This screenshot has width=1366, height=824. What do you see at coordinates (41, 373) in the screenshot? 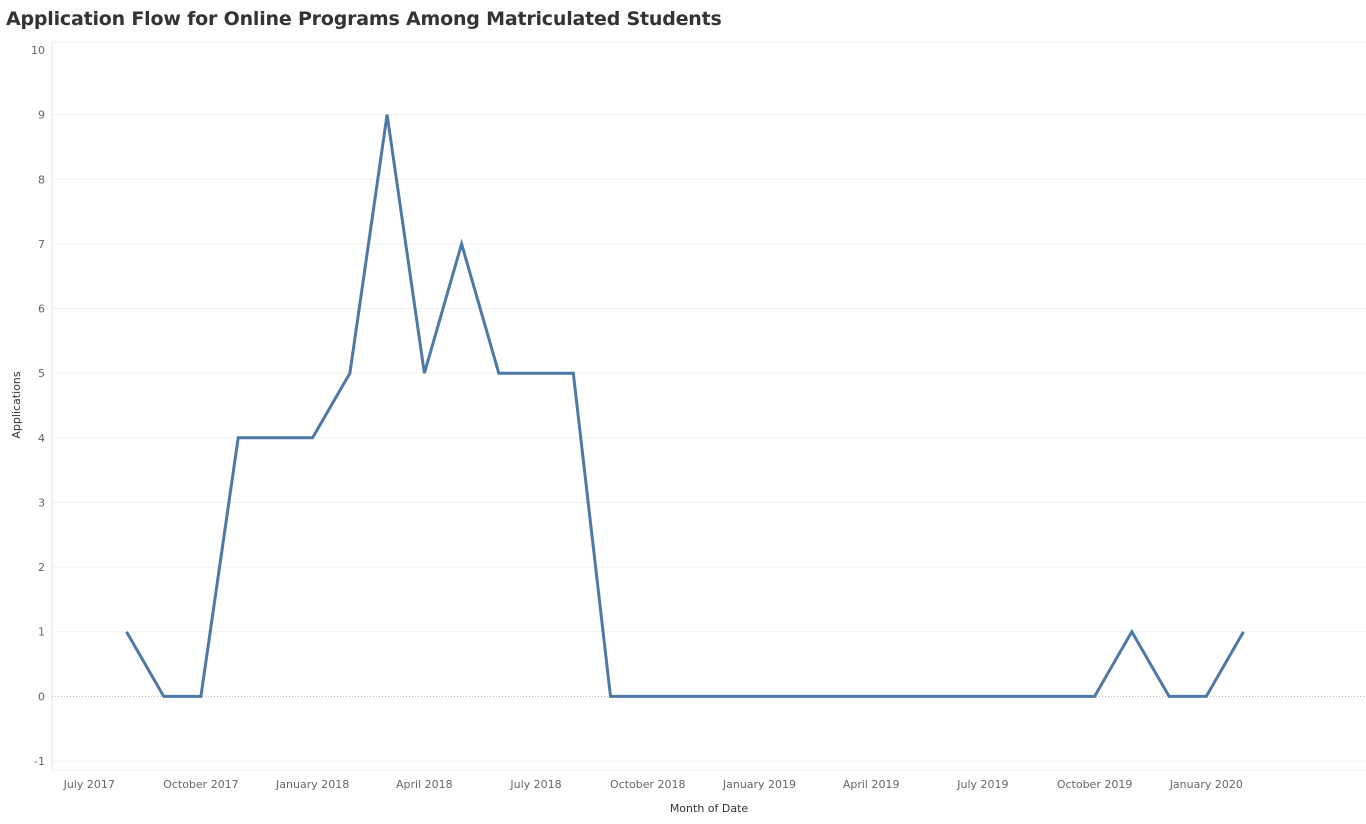
I see `y-tick-label: 5` at bounding box center [41, 373].